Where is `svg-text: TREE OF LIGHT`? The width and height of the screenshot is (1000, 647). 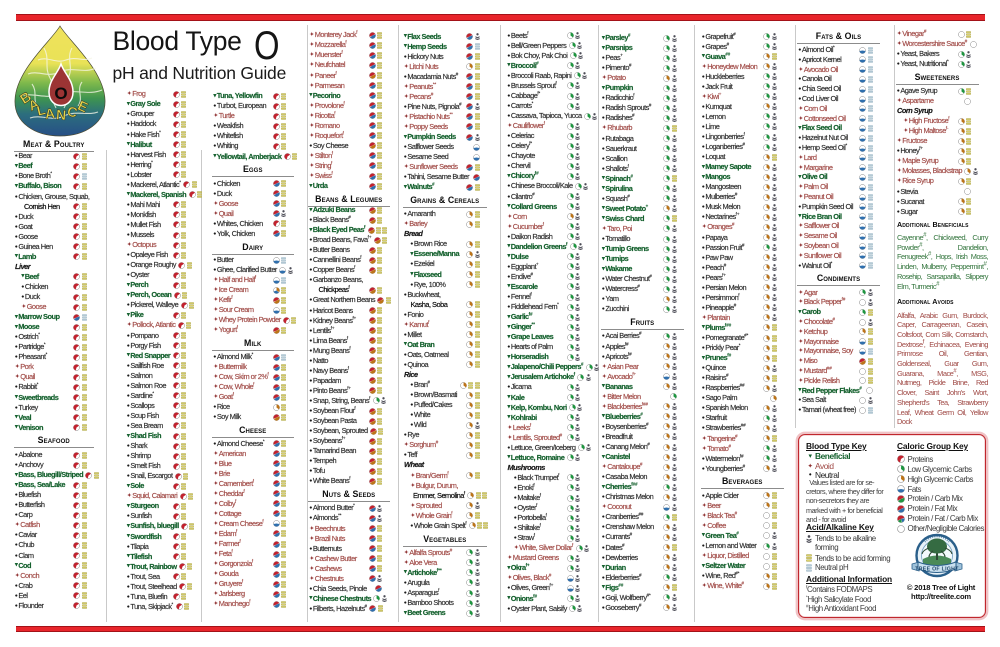
svg-text: TREE OF LIGHT is located at coordinates (937, 570).